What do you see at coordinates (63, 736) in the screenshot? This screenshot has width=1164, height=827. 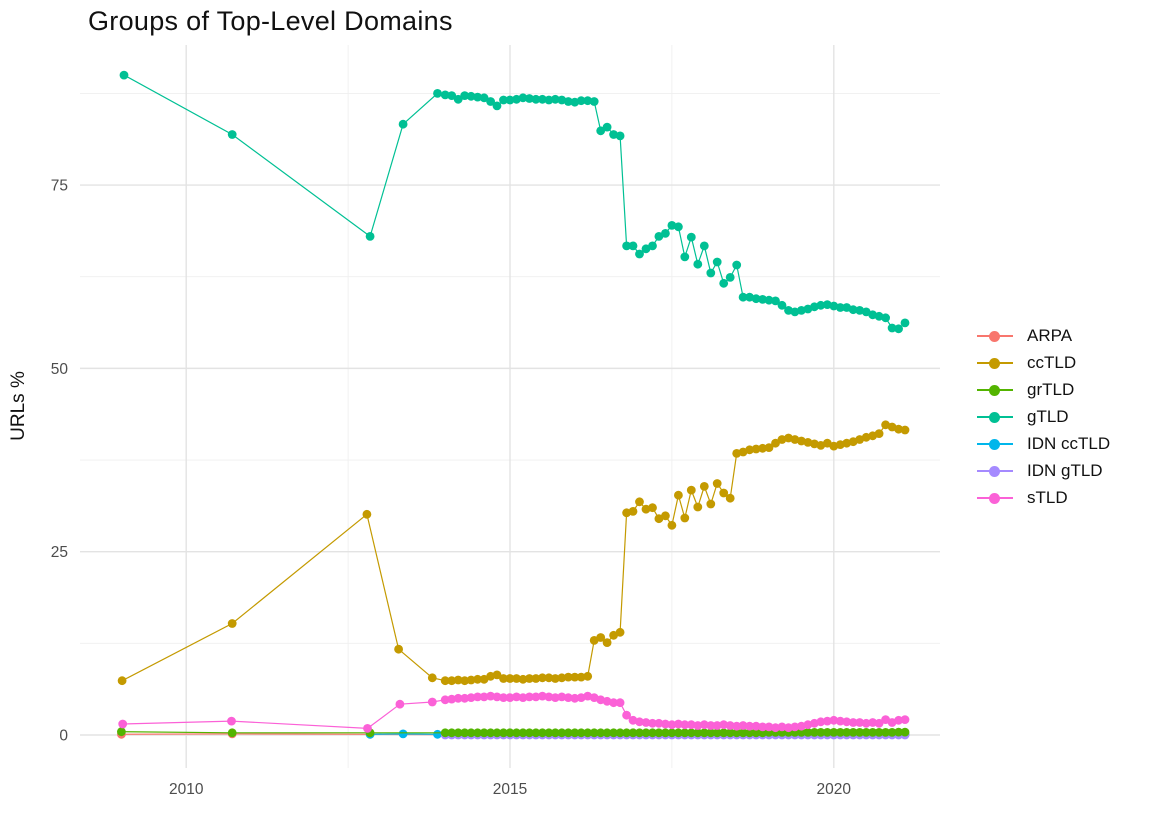 I see `y-tick-label-0: 0` at bounding box center [63, 736].